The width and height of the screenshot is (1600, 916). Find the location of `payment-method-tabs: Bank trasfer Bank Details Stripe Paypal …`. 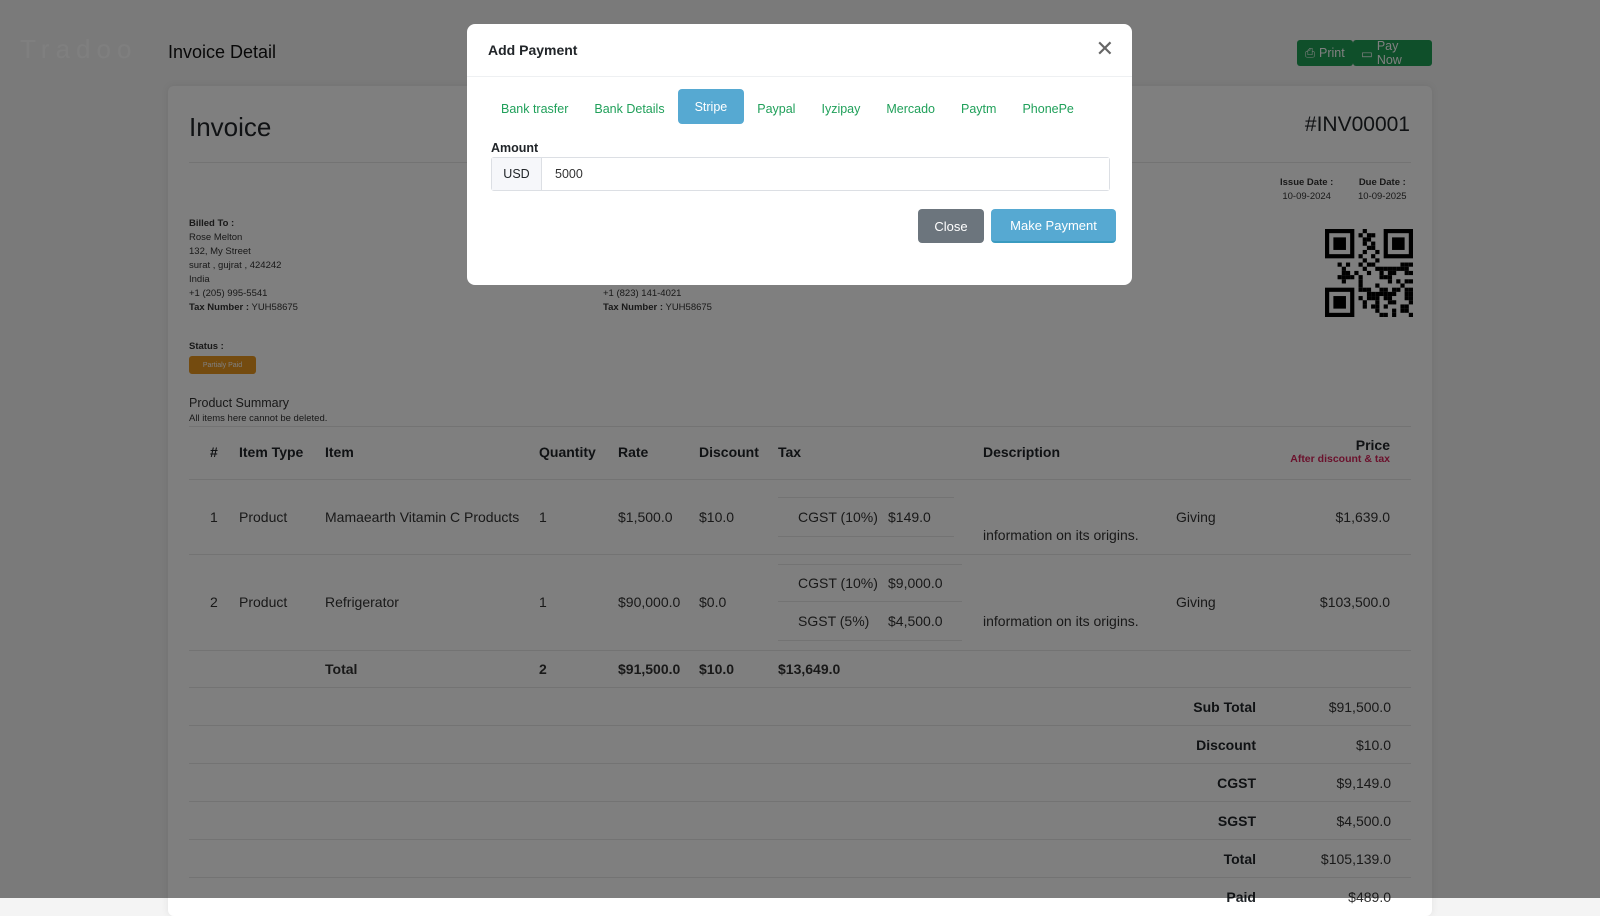

payment-method-tabs: Bank trasfer Bank Details Stripe Paypal … is located at coordinates (787, 107).